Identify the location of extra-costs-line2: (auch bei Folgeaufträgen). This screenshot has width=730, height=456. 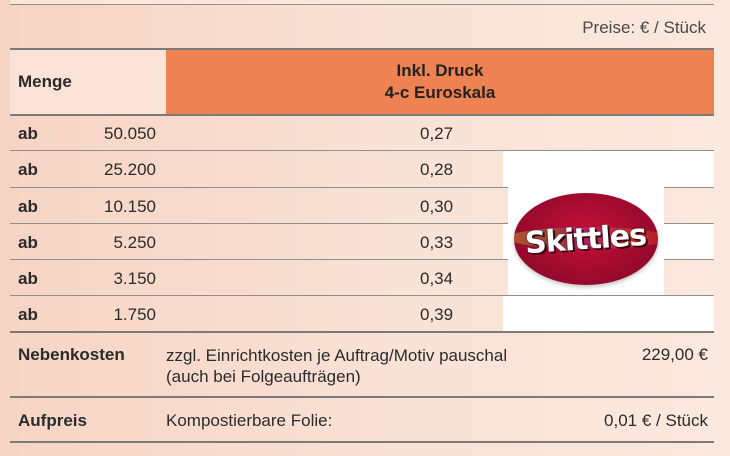
(263, 376).